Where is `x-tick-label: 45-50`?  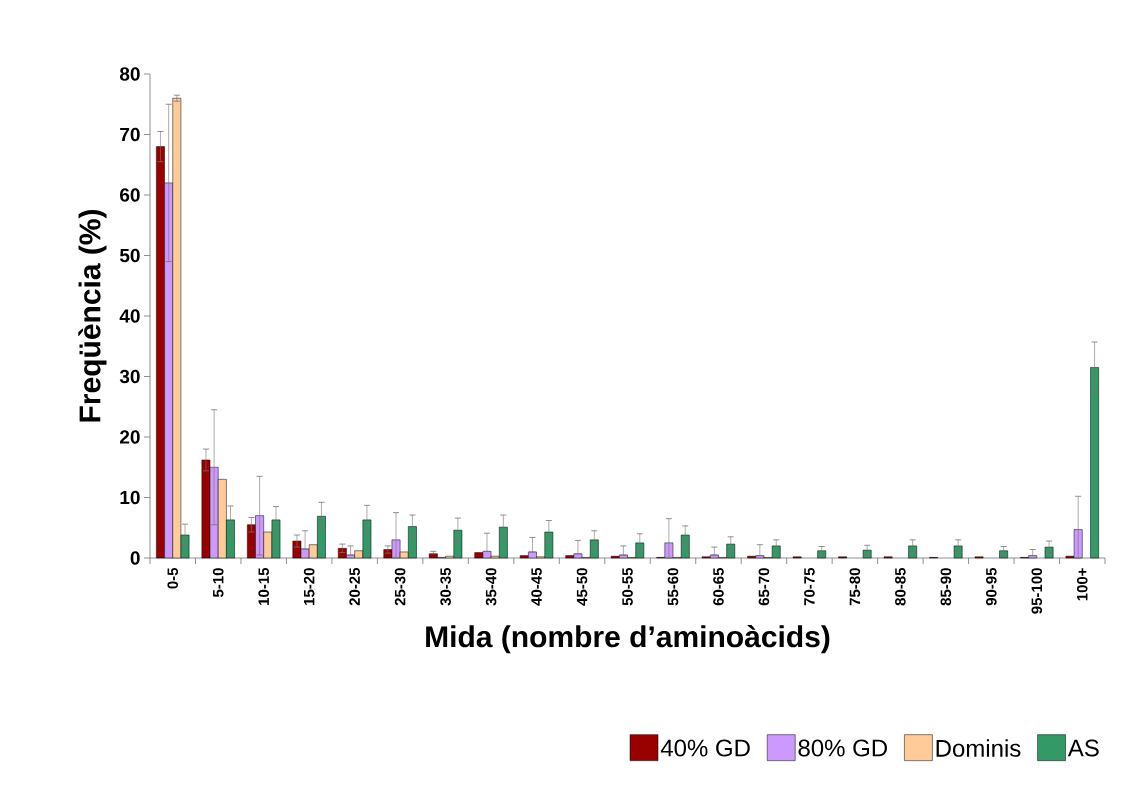 x-tick-label: 45-50 is located at coordinates (582, 587).